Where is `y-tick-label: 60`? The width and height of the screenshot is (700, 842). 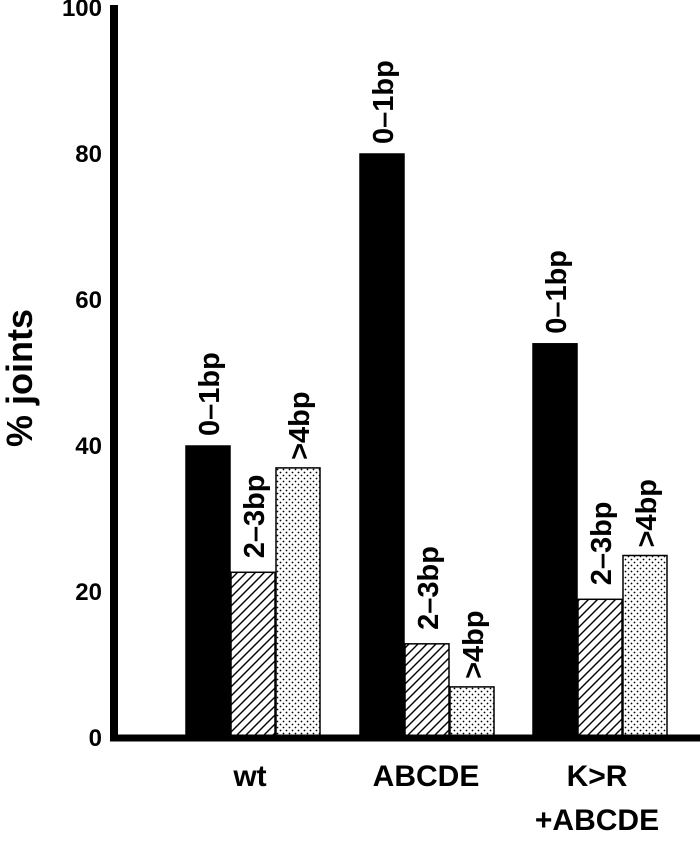
y-tick-label: 60 is located at coordinates (88, 300).